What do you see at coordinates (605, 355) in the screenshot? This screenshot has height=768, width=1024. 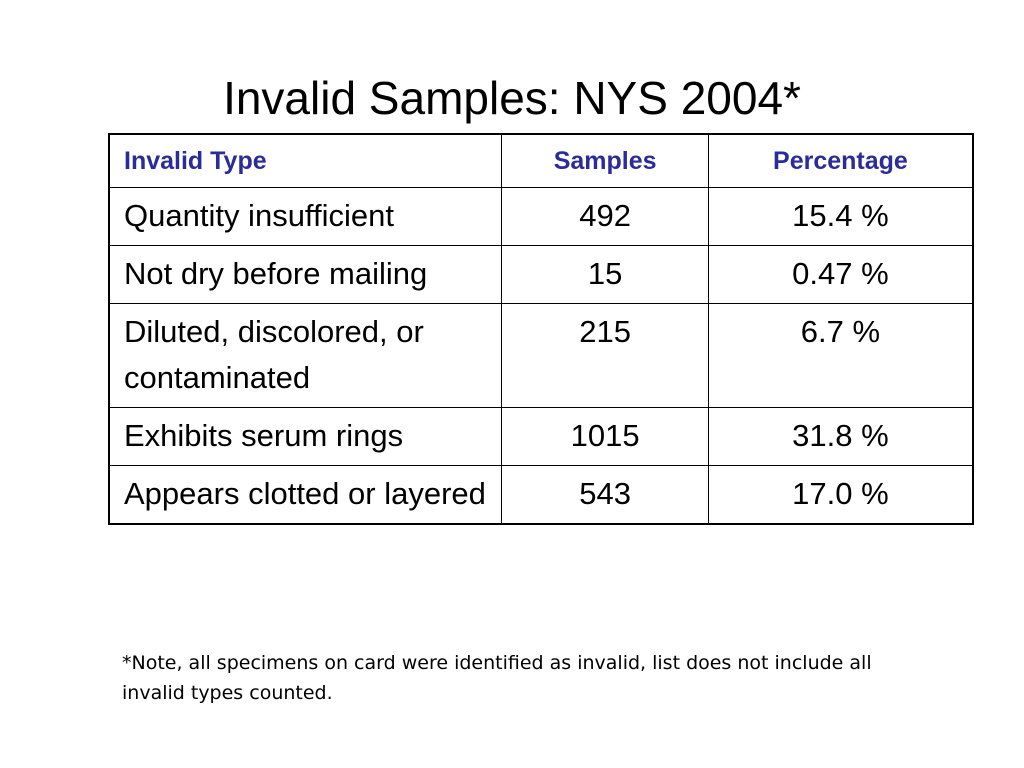 I see `cell-samples: 215` at bounding box center [605, 355].